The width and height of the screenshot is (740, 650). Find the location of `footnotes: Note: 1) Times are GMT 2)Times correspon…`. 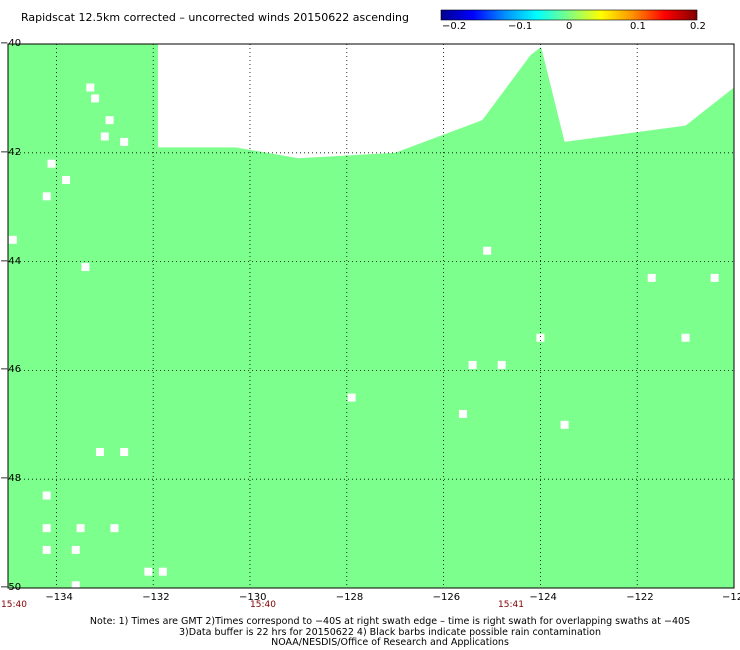

footnotes: Note: 1) Times are GMT 2)Times correspon… is located at coordinates (390, 632).